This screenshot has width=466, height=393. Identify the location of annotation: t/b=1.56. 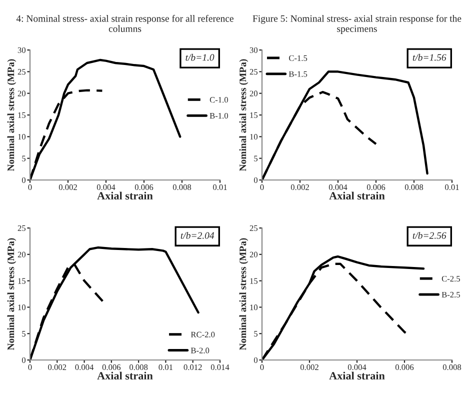
(429, 57).